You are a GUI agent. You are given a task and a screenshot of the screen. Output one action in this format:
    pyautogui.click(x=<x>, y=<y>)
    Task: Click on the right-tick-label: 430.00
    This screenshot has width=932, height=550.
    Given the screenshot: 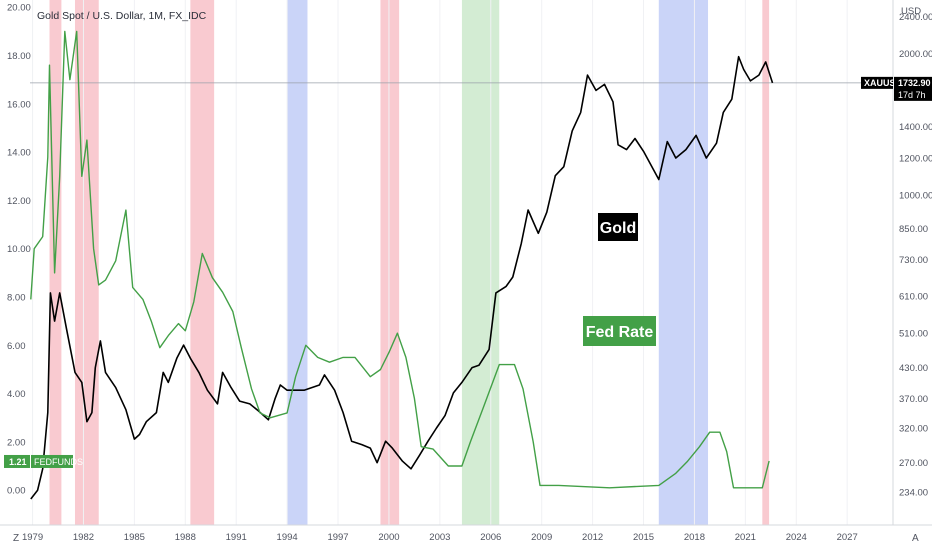 What is the action you would take?
    pyautogui.click(x=913, y=368)
    